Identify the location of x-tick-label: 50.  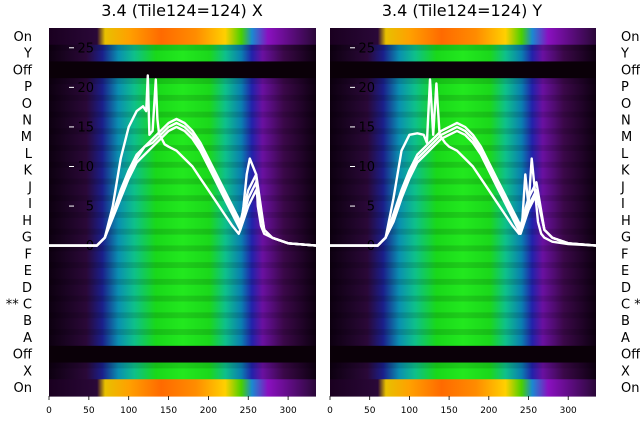
(370, 411).